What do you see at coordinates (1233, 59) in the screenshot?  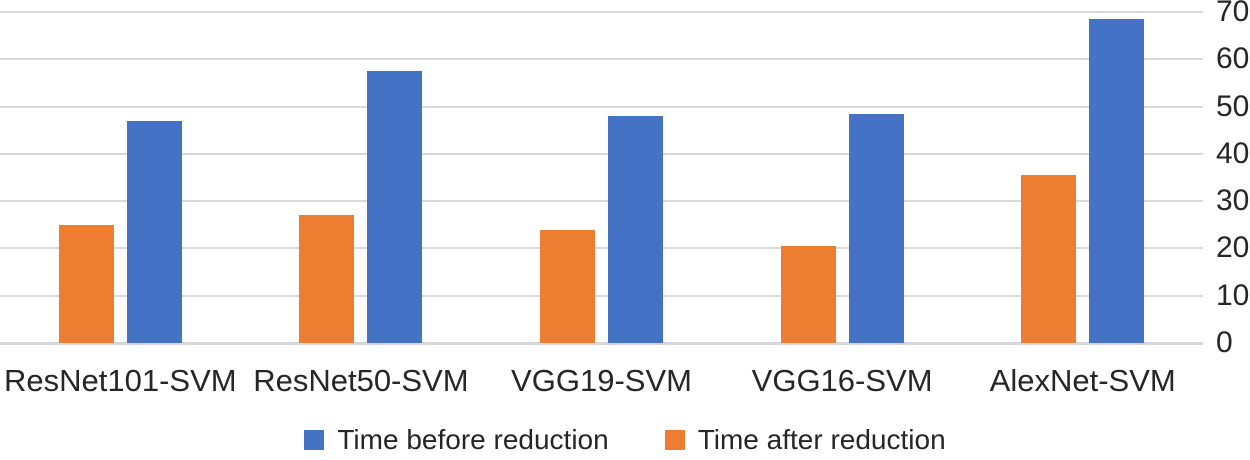 I see `y-tick-label: 60` at bounding box center [1233, 59].